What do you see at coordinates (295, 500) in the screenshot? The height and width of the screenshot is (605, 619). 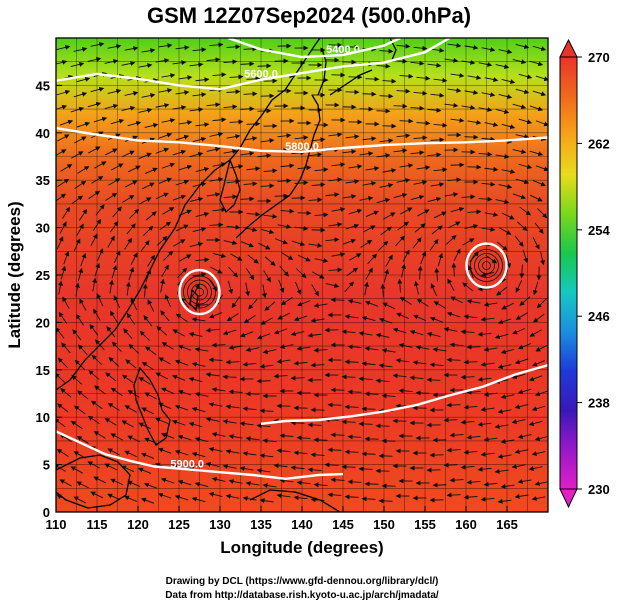 I see `coast-newguinea` at bounding box center [295, 500].